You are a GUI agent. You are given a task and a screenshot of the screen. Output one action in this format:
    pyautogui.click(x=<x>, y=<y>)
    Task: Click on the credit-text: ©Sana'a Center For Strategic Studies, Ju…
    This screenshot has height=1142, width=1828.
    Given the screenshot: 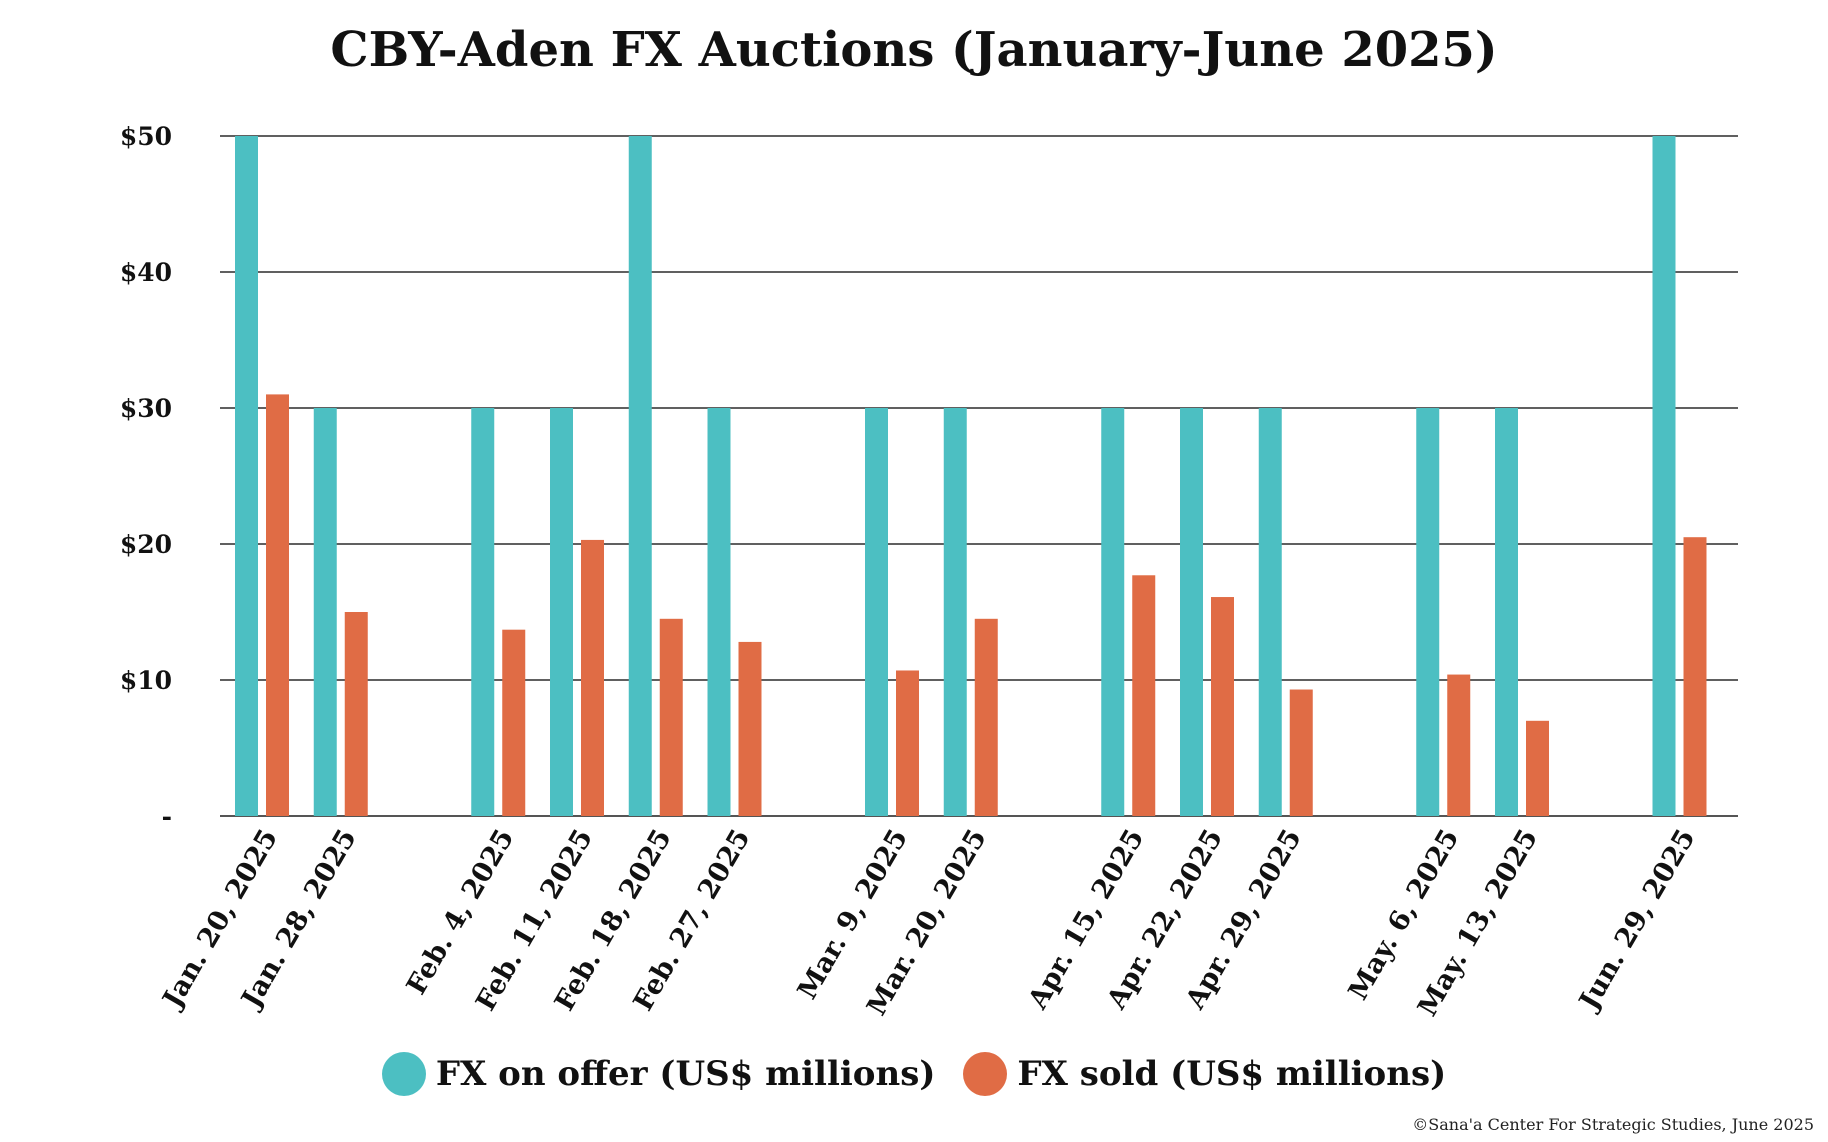 What is the action you would take?
    pyautogui.click(x=1613, y=1124)
    